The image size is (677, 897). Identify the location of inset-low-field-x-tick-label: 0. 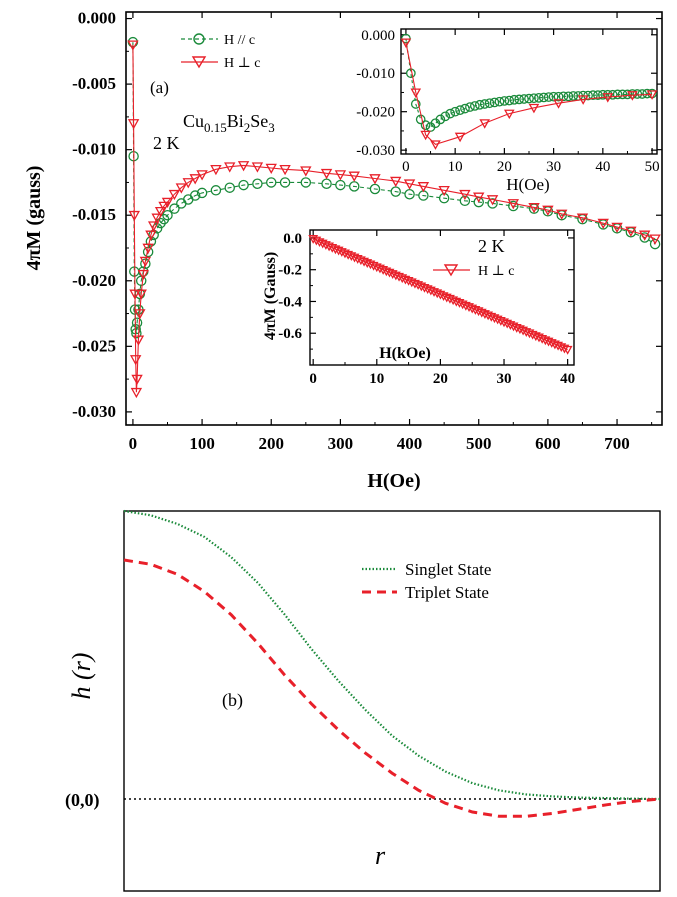
(406, 167).